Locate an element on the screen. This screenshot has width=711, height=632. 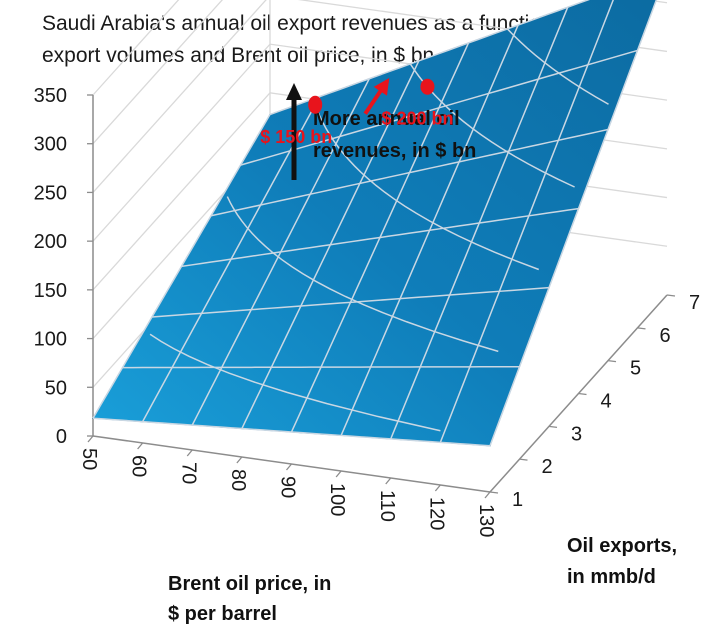
y-axis-ticks: 1 2 3 4 5 6 7 is located at coordinates (606, 401).